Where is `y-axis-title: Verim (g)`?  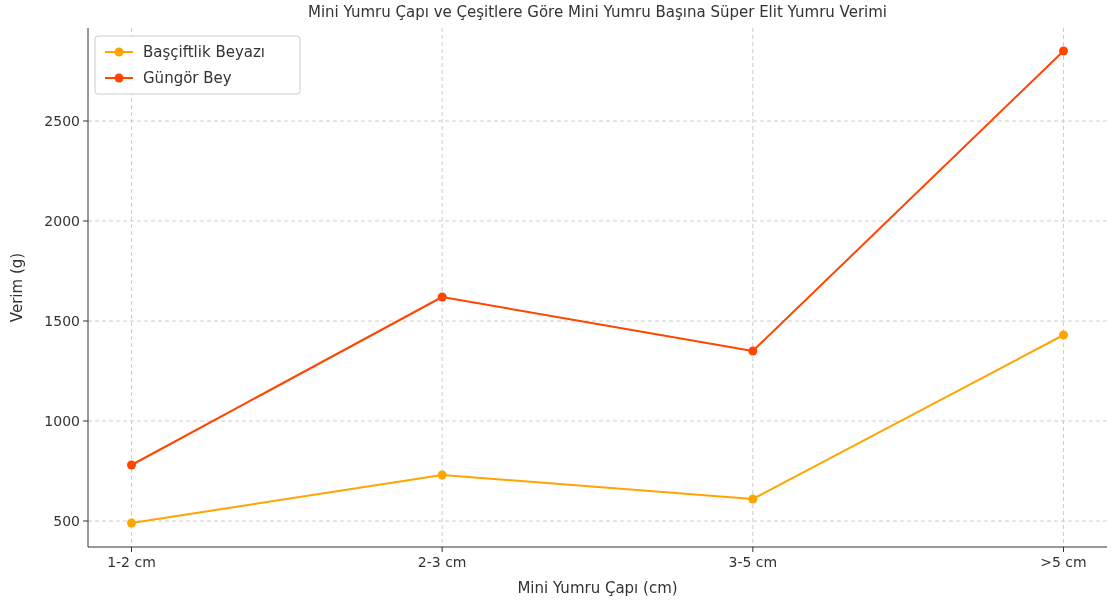 y-axis-title: Verim (g) is located at coordinates (17, 287).